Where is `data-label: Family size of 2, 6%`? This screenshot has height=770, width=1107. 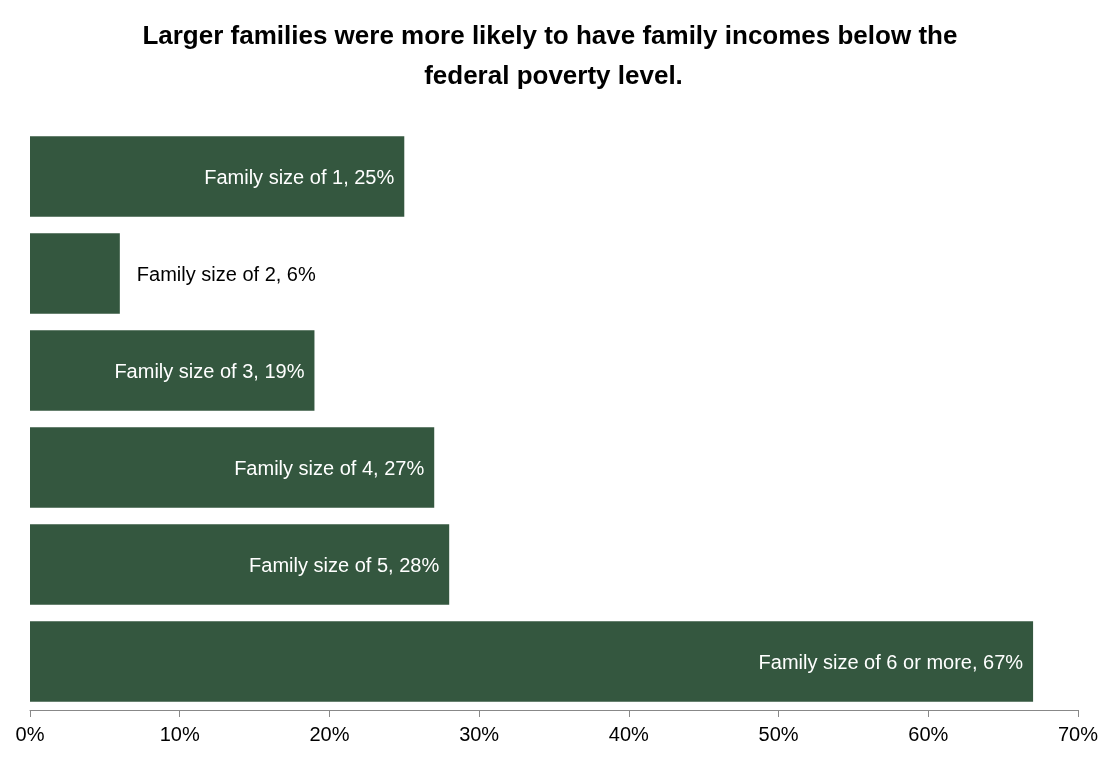
data-label: Family size of 2, 6% is located at coordinates (226, 273).